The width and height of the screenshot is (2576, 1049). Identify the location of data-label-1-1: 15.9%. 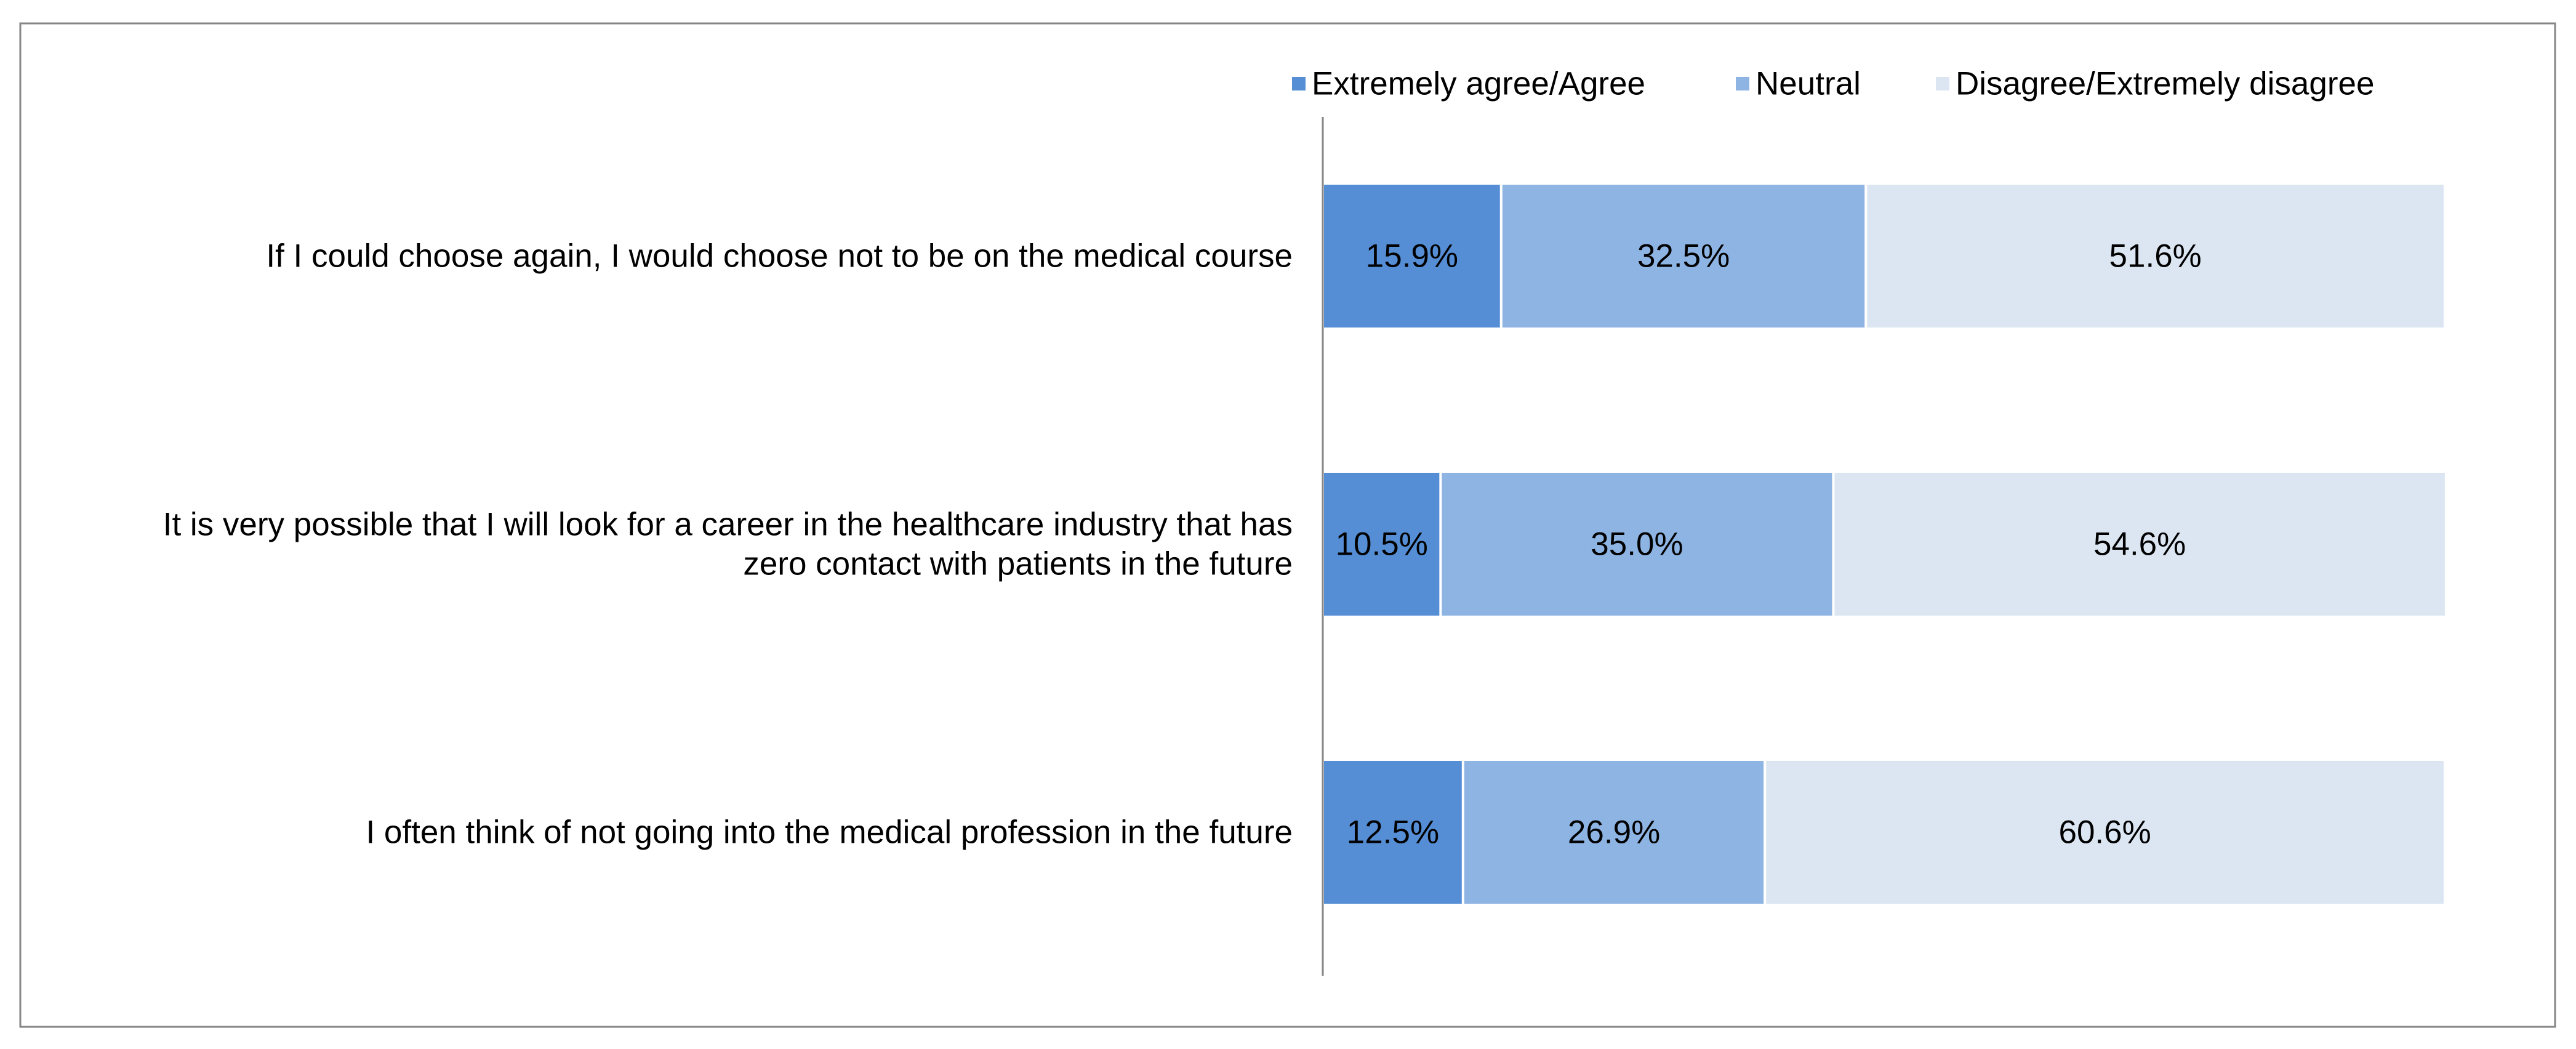
(1412, 256).